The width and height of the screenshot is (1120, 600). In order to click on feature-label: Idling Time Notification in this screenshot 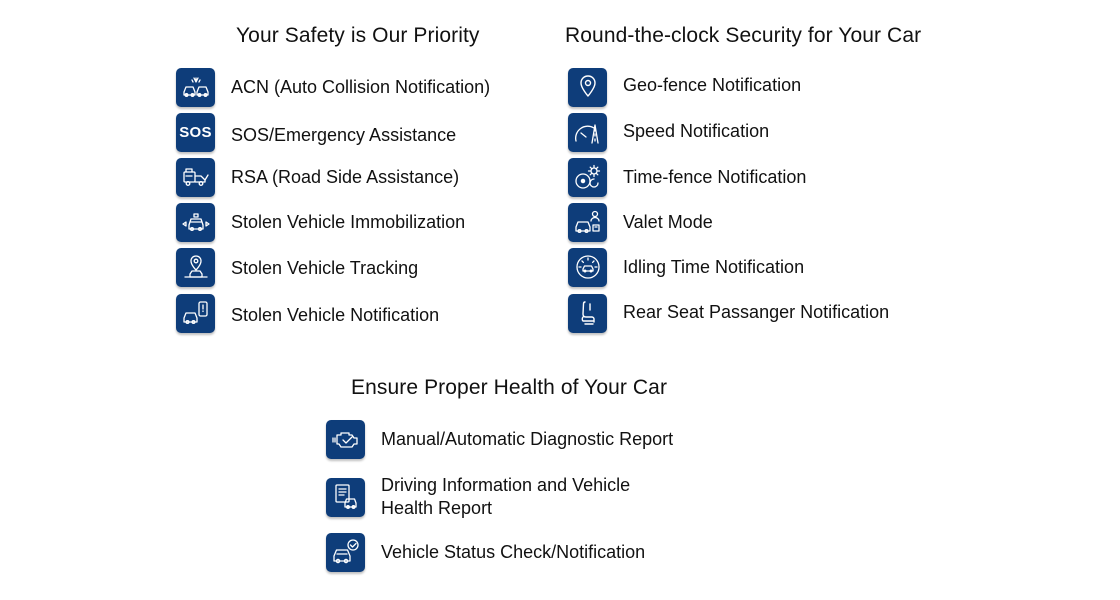, I will do `click(714, 266)`.